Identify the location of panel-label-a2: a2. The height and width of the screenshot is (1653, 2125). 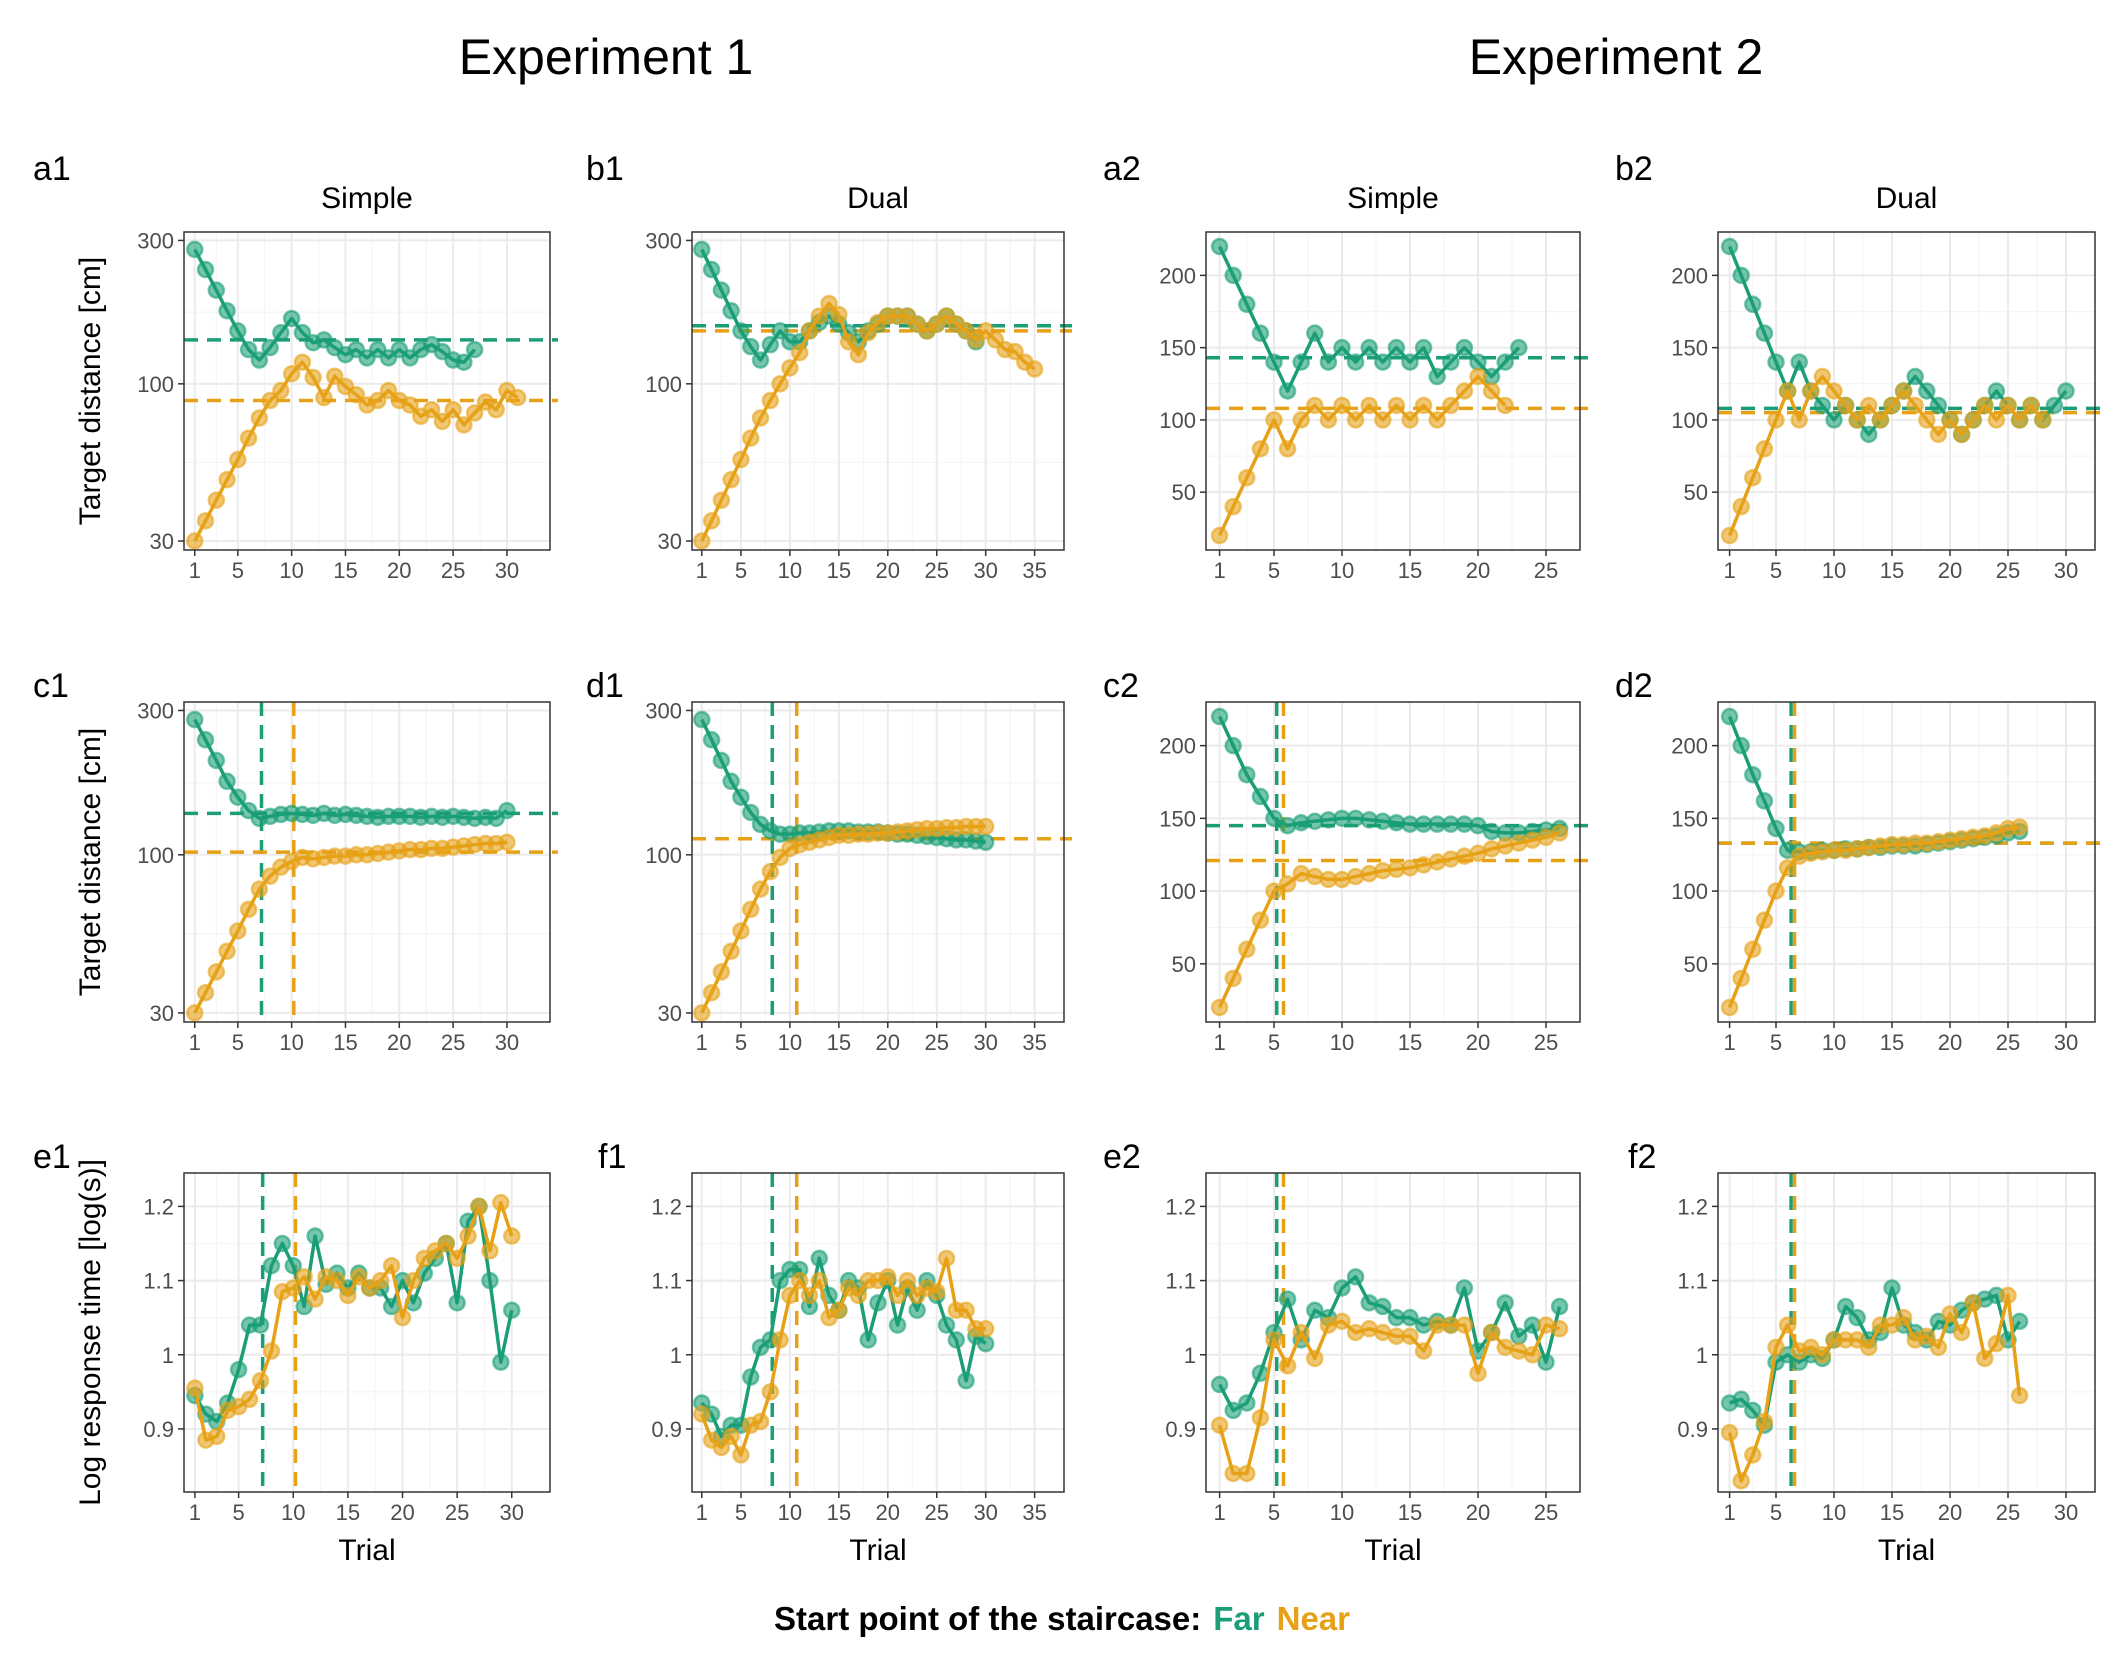
(1122, 169).